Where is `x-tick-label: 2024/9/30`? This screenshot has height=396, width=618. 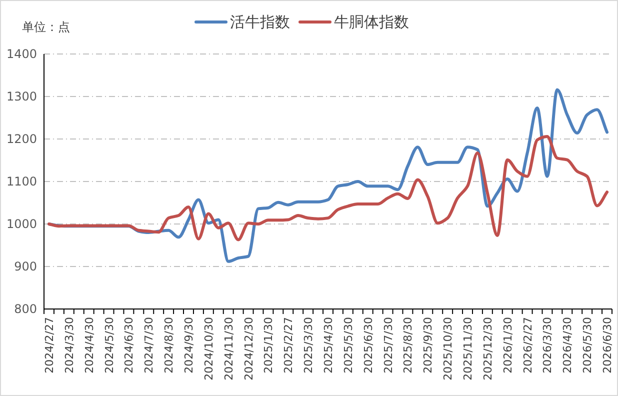 x-tick-label: 2024/9/30 is located at coordinates (189, 345).